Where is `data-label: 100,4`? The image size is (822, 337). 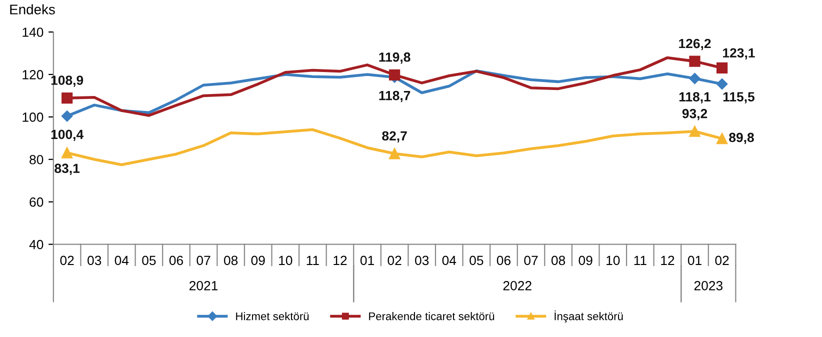 data-label: 100,4 is located at coordinates (67, 135).